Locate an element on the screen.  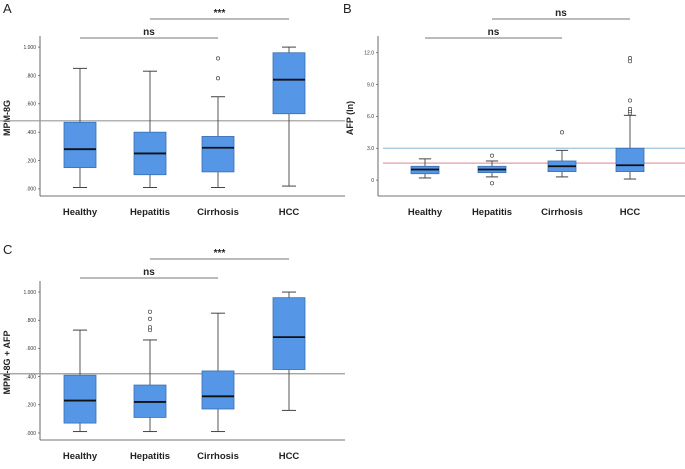
panel-letter: B is located at coordinates (347, 8).